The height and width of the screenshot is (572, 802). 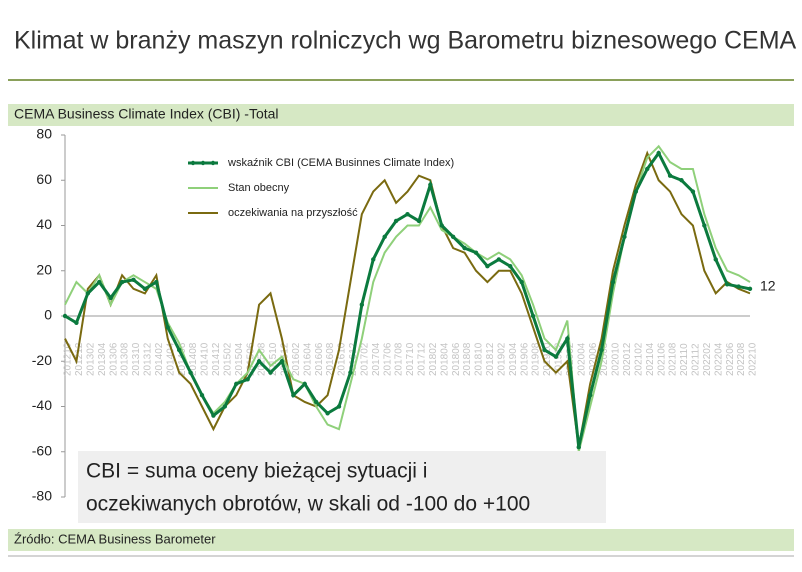 I want to click on x-tick-label: 201308, so click(x=125, y=359).